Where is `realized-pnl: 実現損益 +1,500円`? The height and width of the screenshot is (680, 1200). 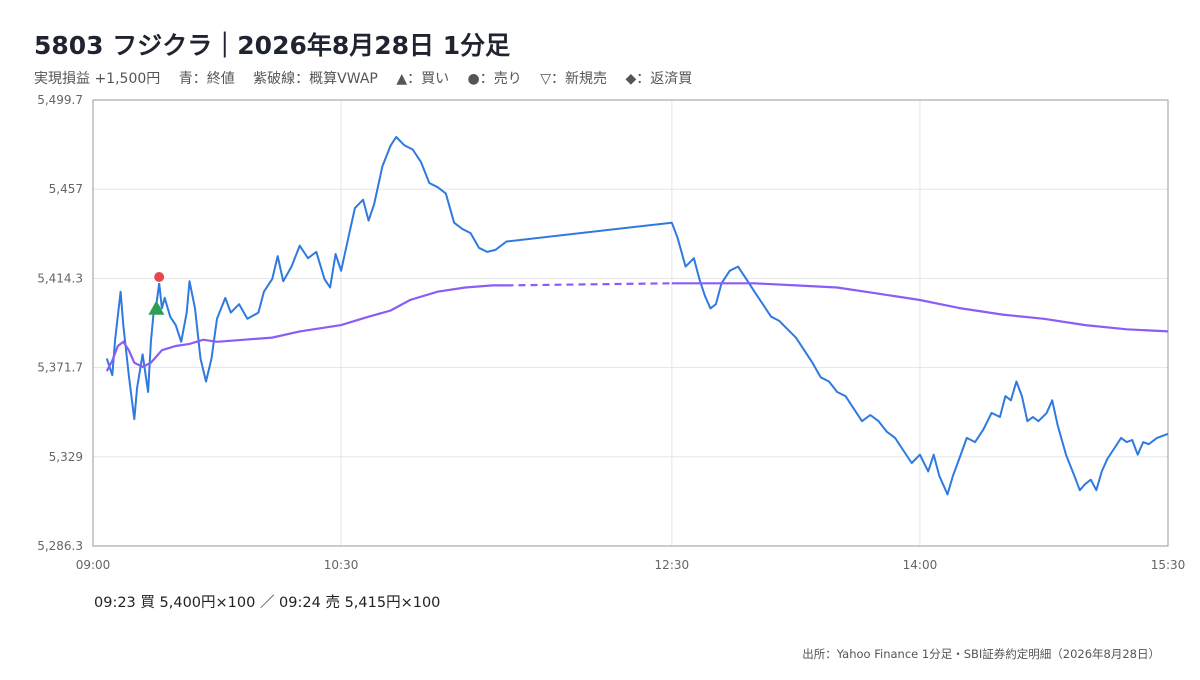
realized-pnl: 実現損益 +1,500円 is located at coordinates (97, 79).